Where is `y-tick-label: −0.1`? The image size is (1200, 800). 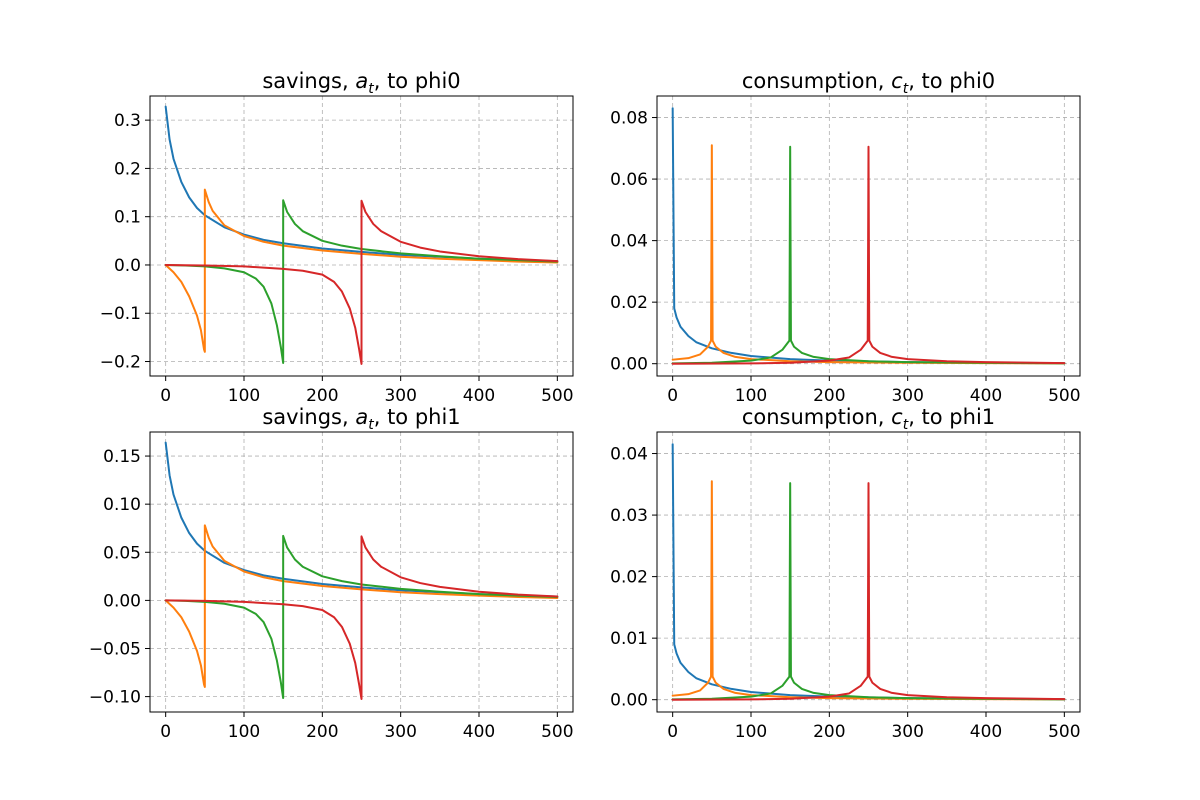
y-tick-label: −0.1 is located at coordinates (120, 314).